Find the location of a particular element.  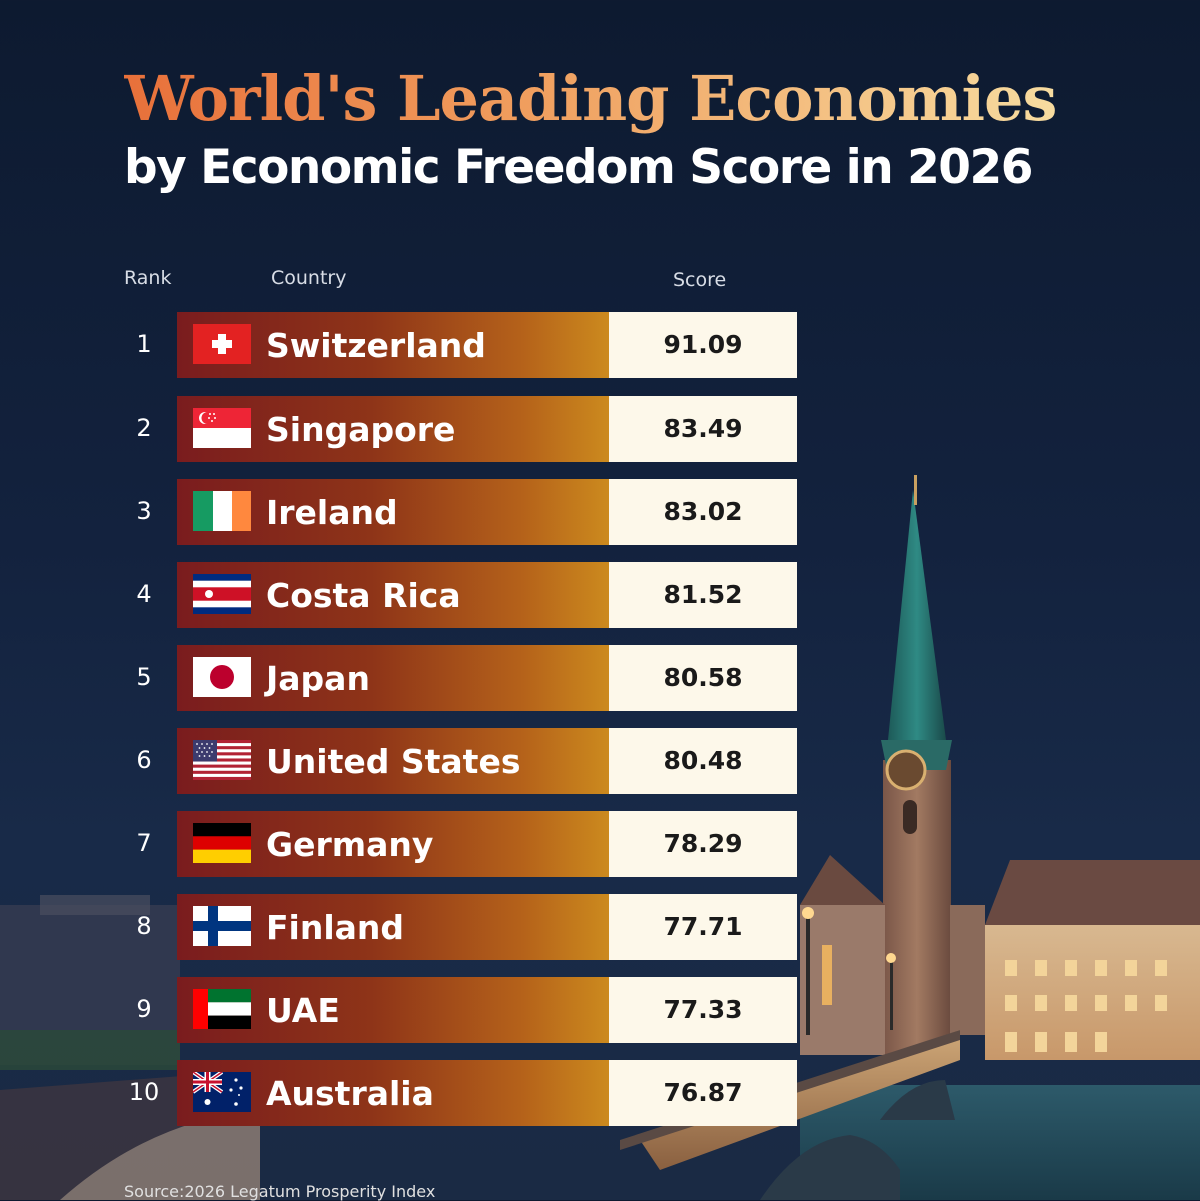

score-value: 76.87 is located at coordinates (703, 1093).